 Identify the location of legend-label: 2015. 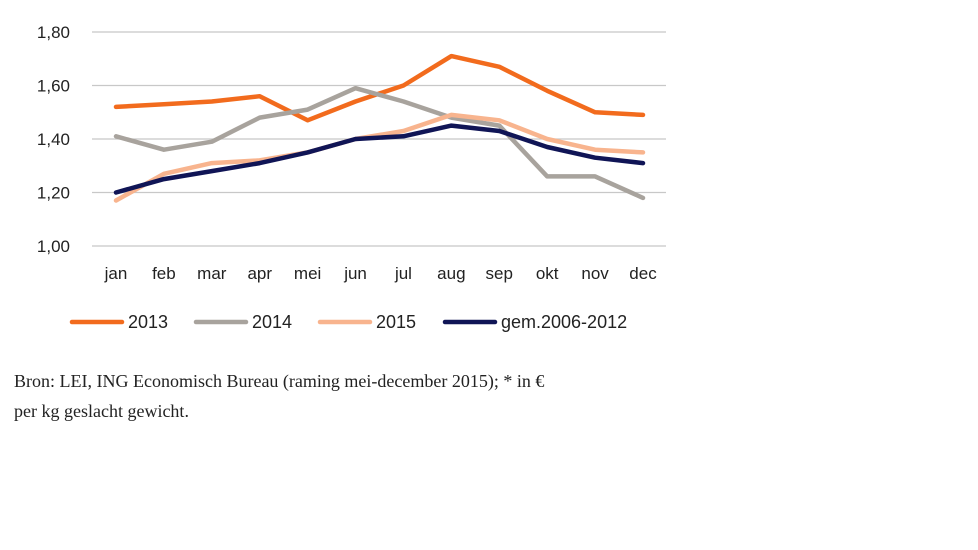
(396, 322).